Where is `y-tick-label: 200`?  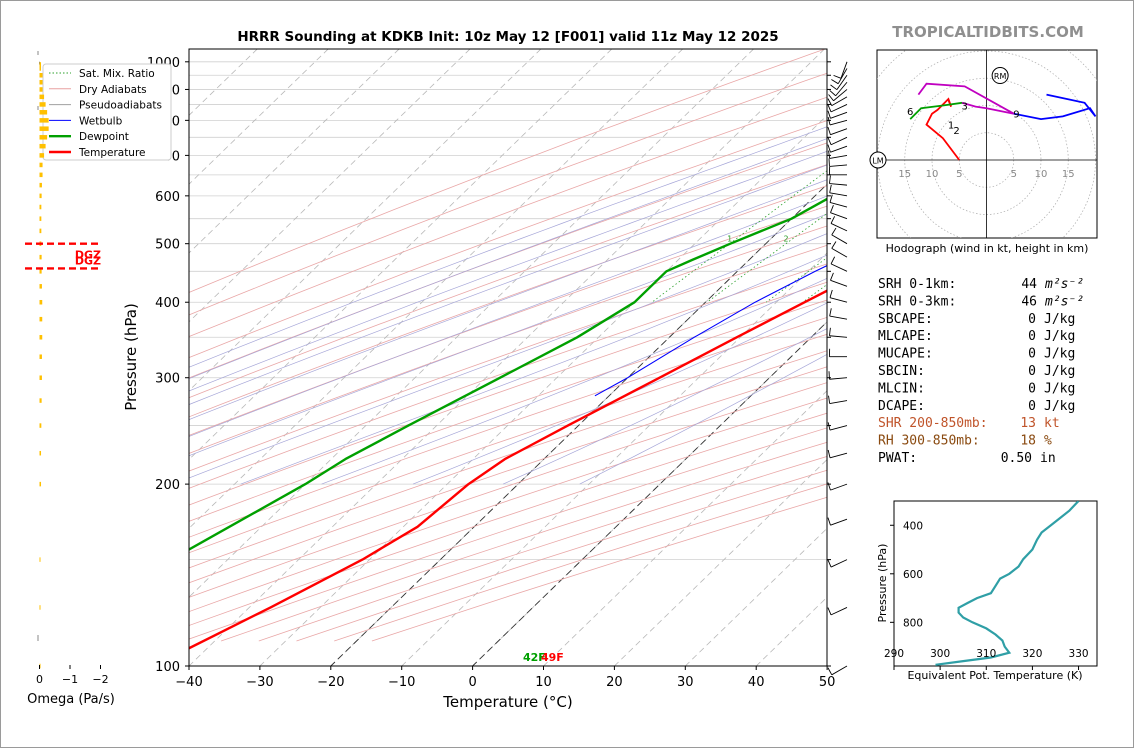 y-tick-label: 200 is located at coordinates (167, 485).